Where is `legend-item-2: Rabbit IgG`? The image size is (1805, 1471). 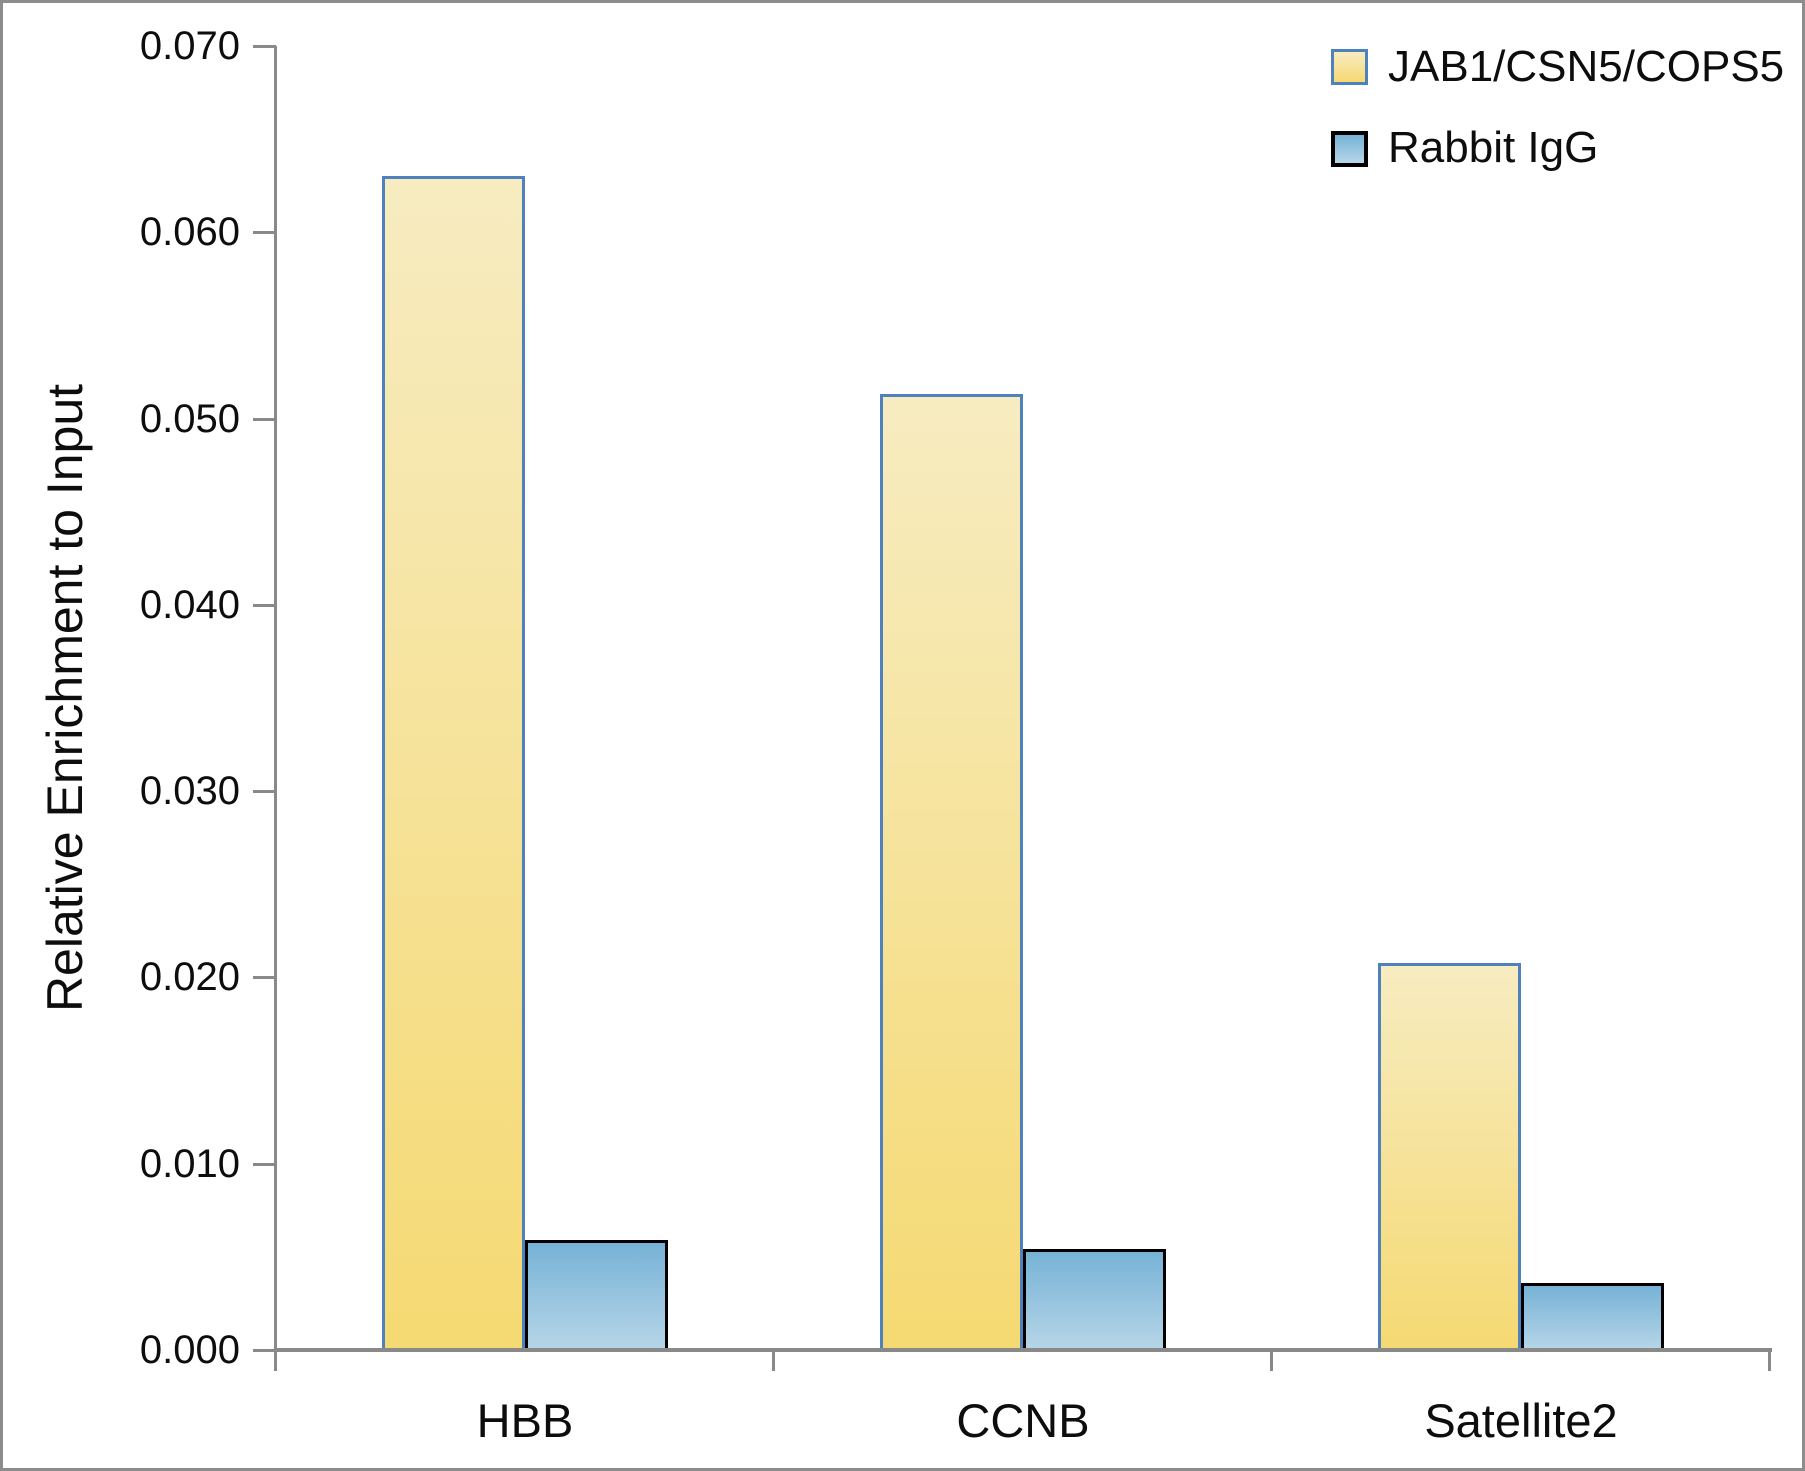 legend-item-2: Rabbit IgG is located at coordinates (1557, 148).